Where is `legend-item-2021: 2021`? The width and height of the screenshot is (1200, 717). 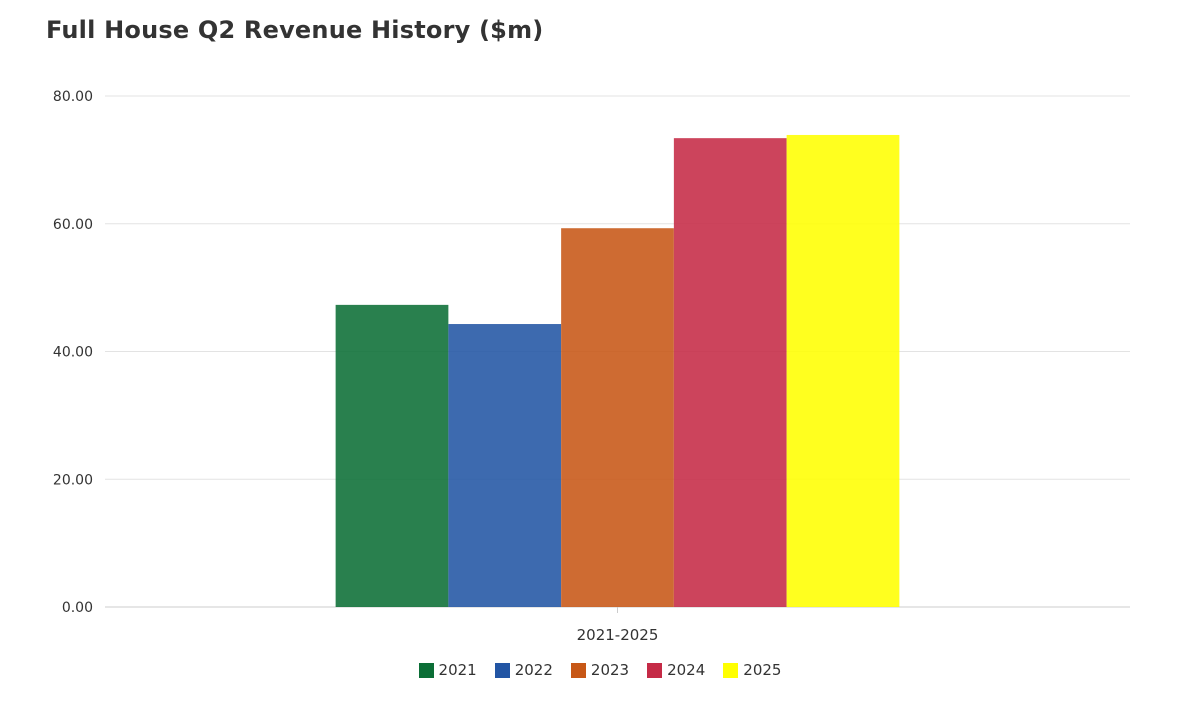
legend-item-2021: 2021 is located at coordinates (447, 670).